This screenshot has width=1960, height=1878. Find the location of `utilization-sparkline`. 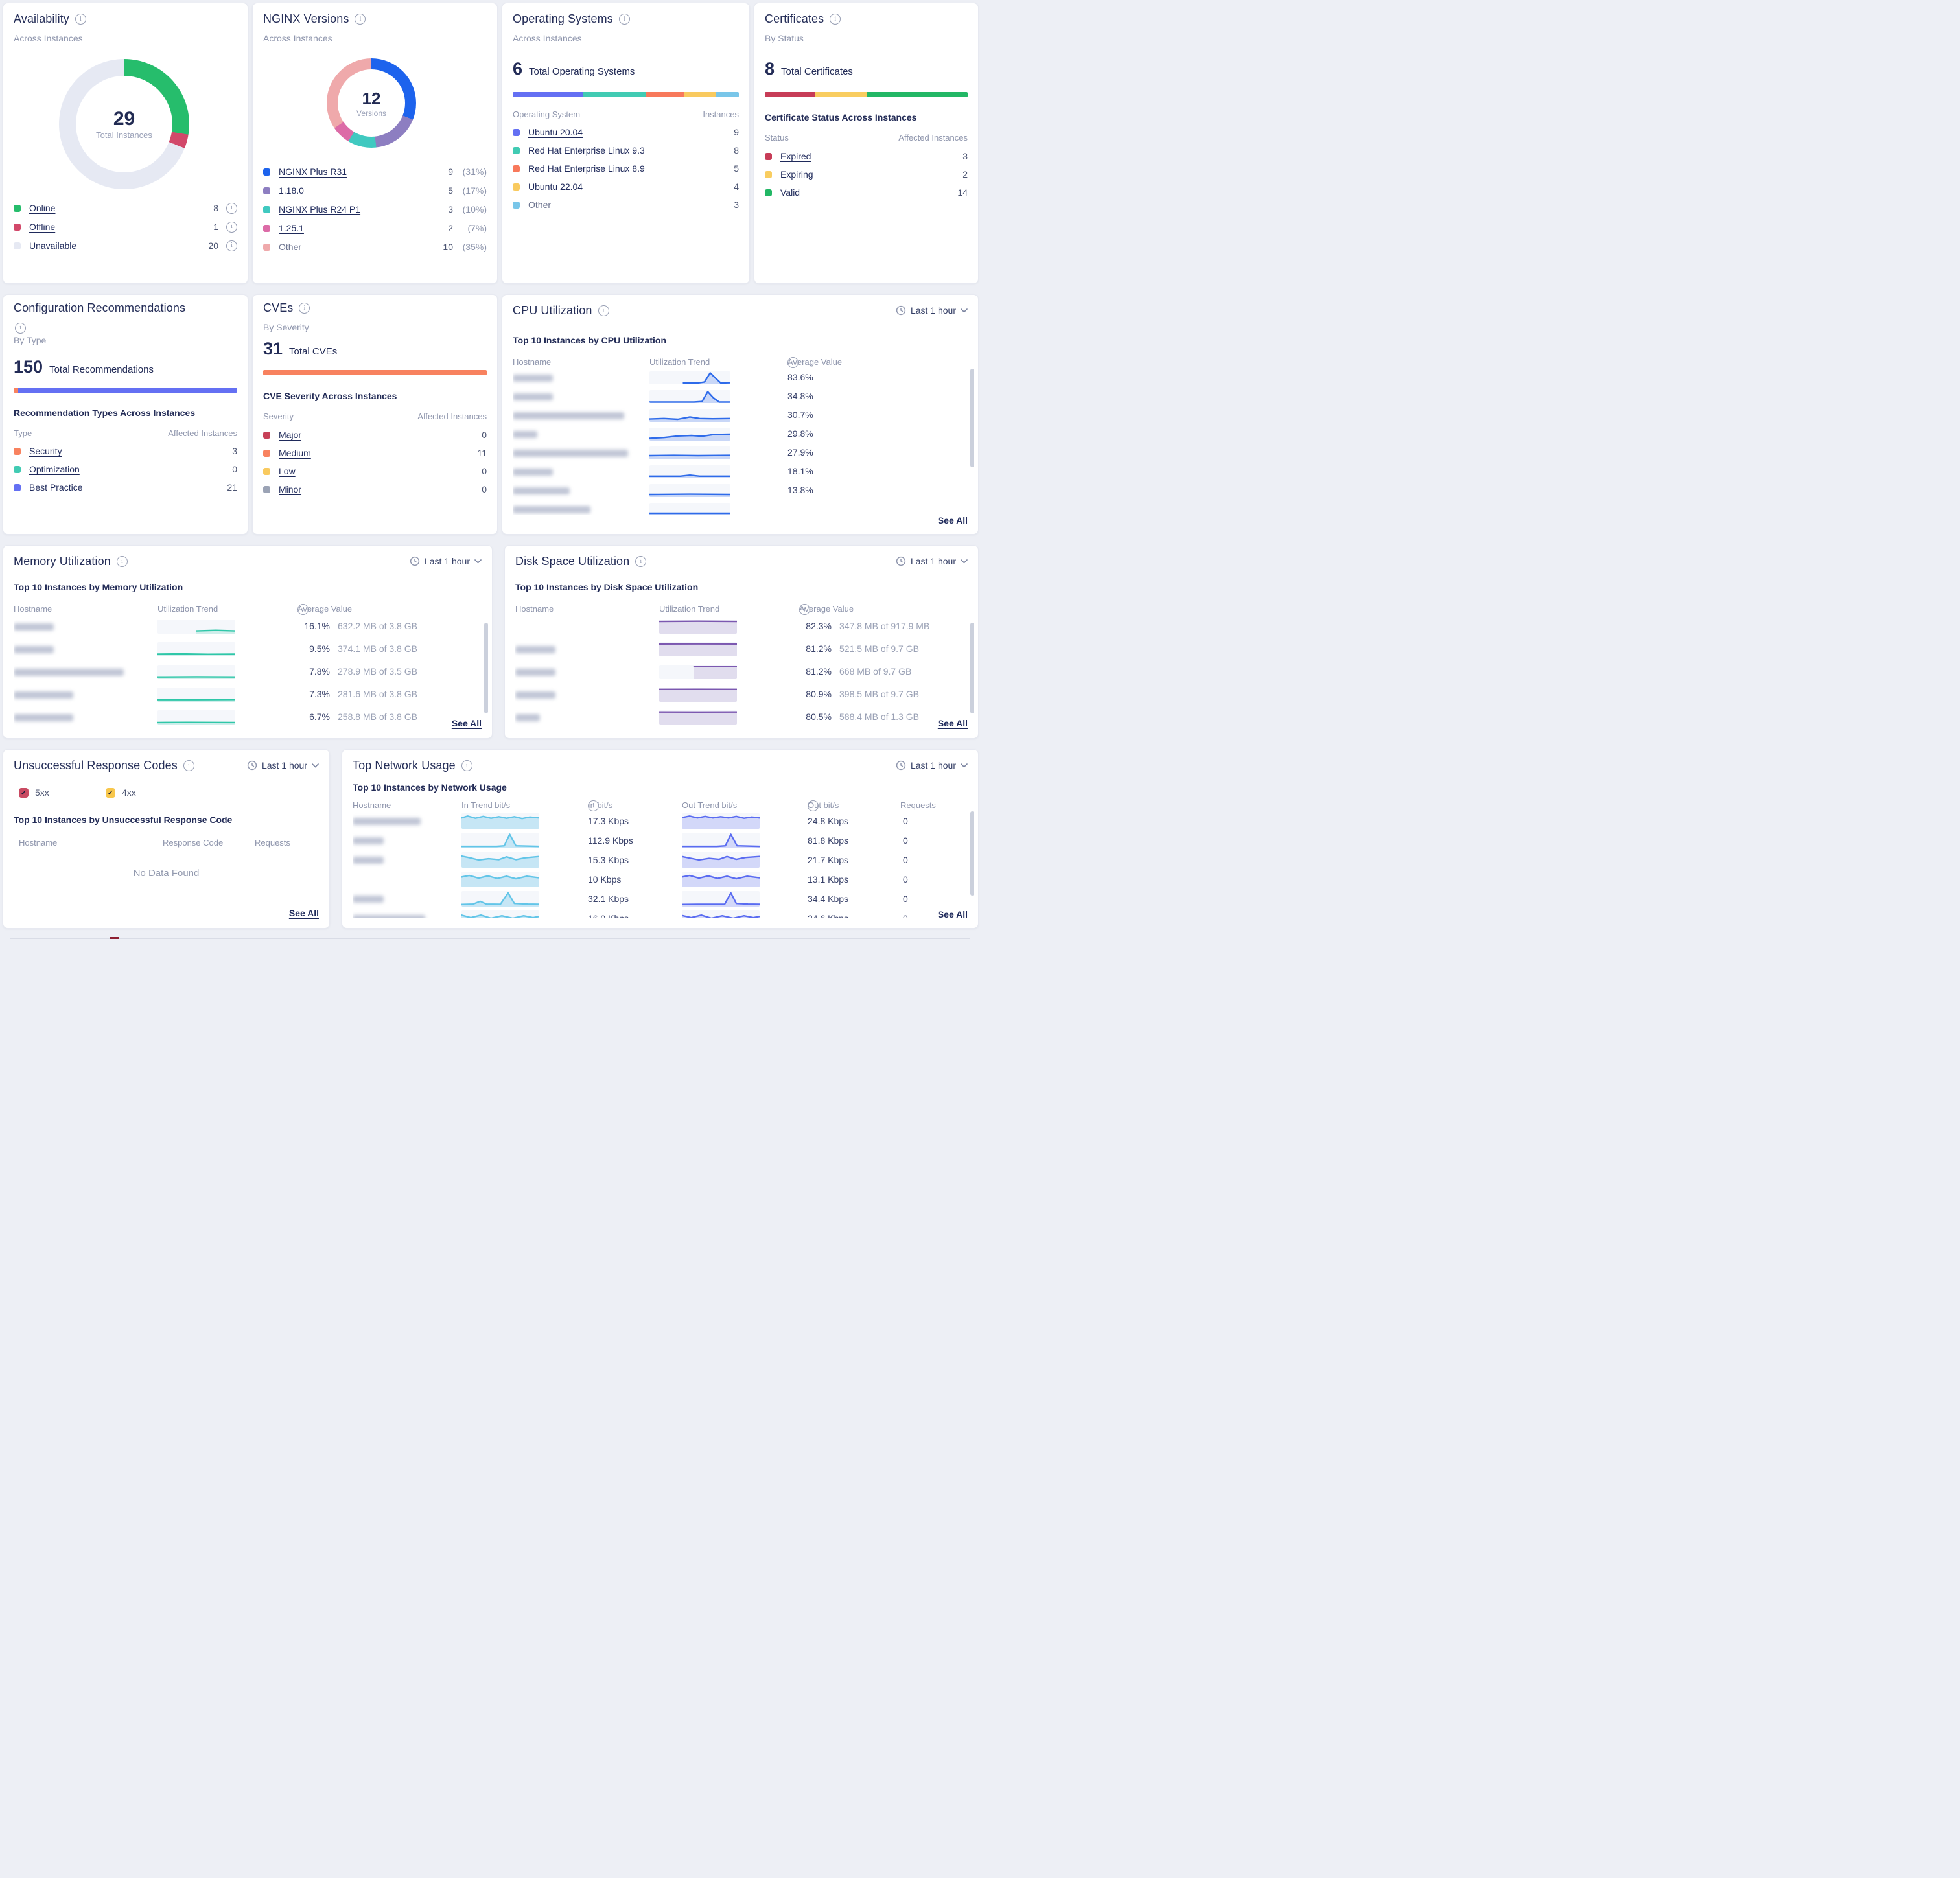

utilization-sparkline is located at coordinates (689, 471).